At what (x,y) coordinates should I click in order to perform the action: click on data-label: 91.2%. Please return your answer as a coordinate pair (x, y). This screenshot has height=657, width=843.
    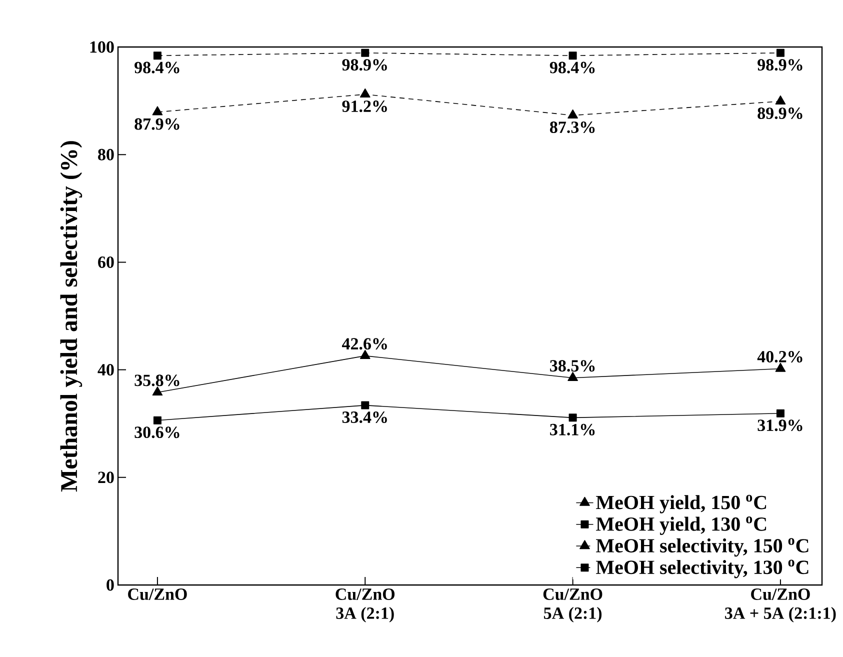
    Looking at the image, I should click on (364, 106).